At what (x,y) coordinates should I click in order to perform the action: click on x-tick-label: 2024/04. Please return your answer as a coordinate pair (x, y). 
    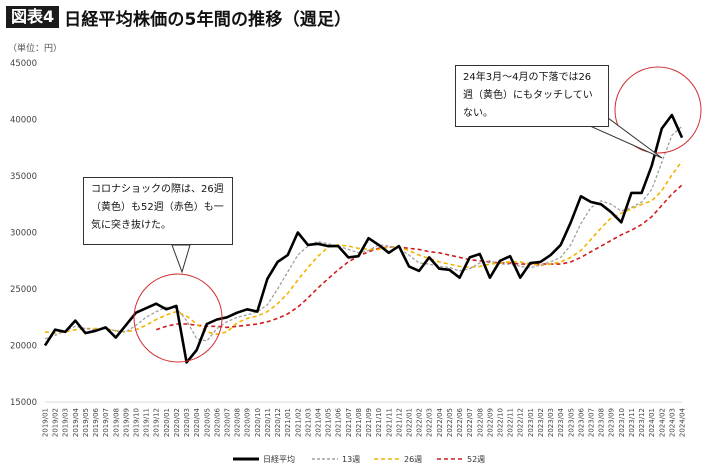
    Looking at the image, I should click on (683, 422).